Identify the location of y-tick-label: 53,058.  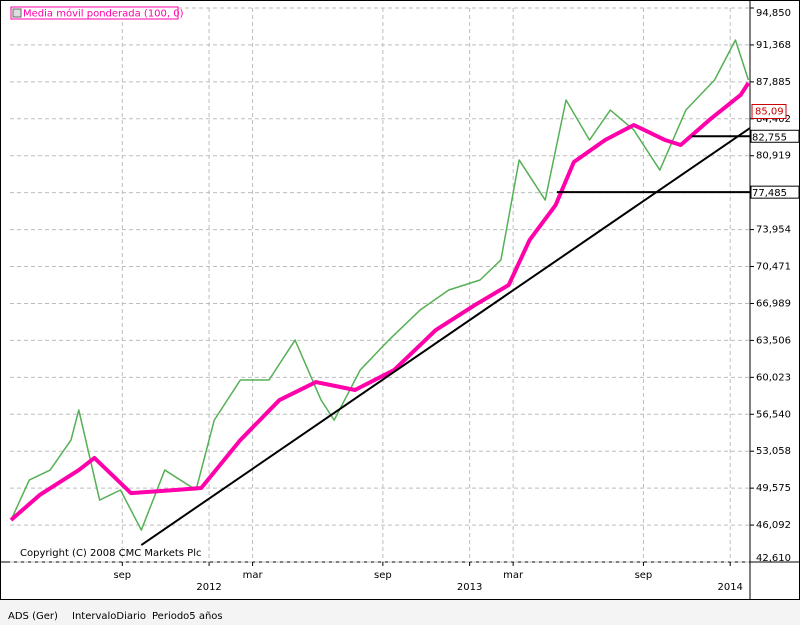
(773, 451).